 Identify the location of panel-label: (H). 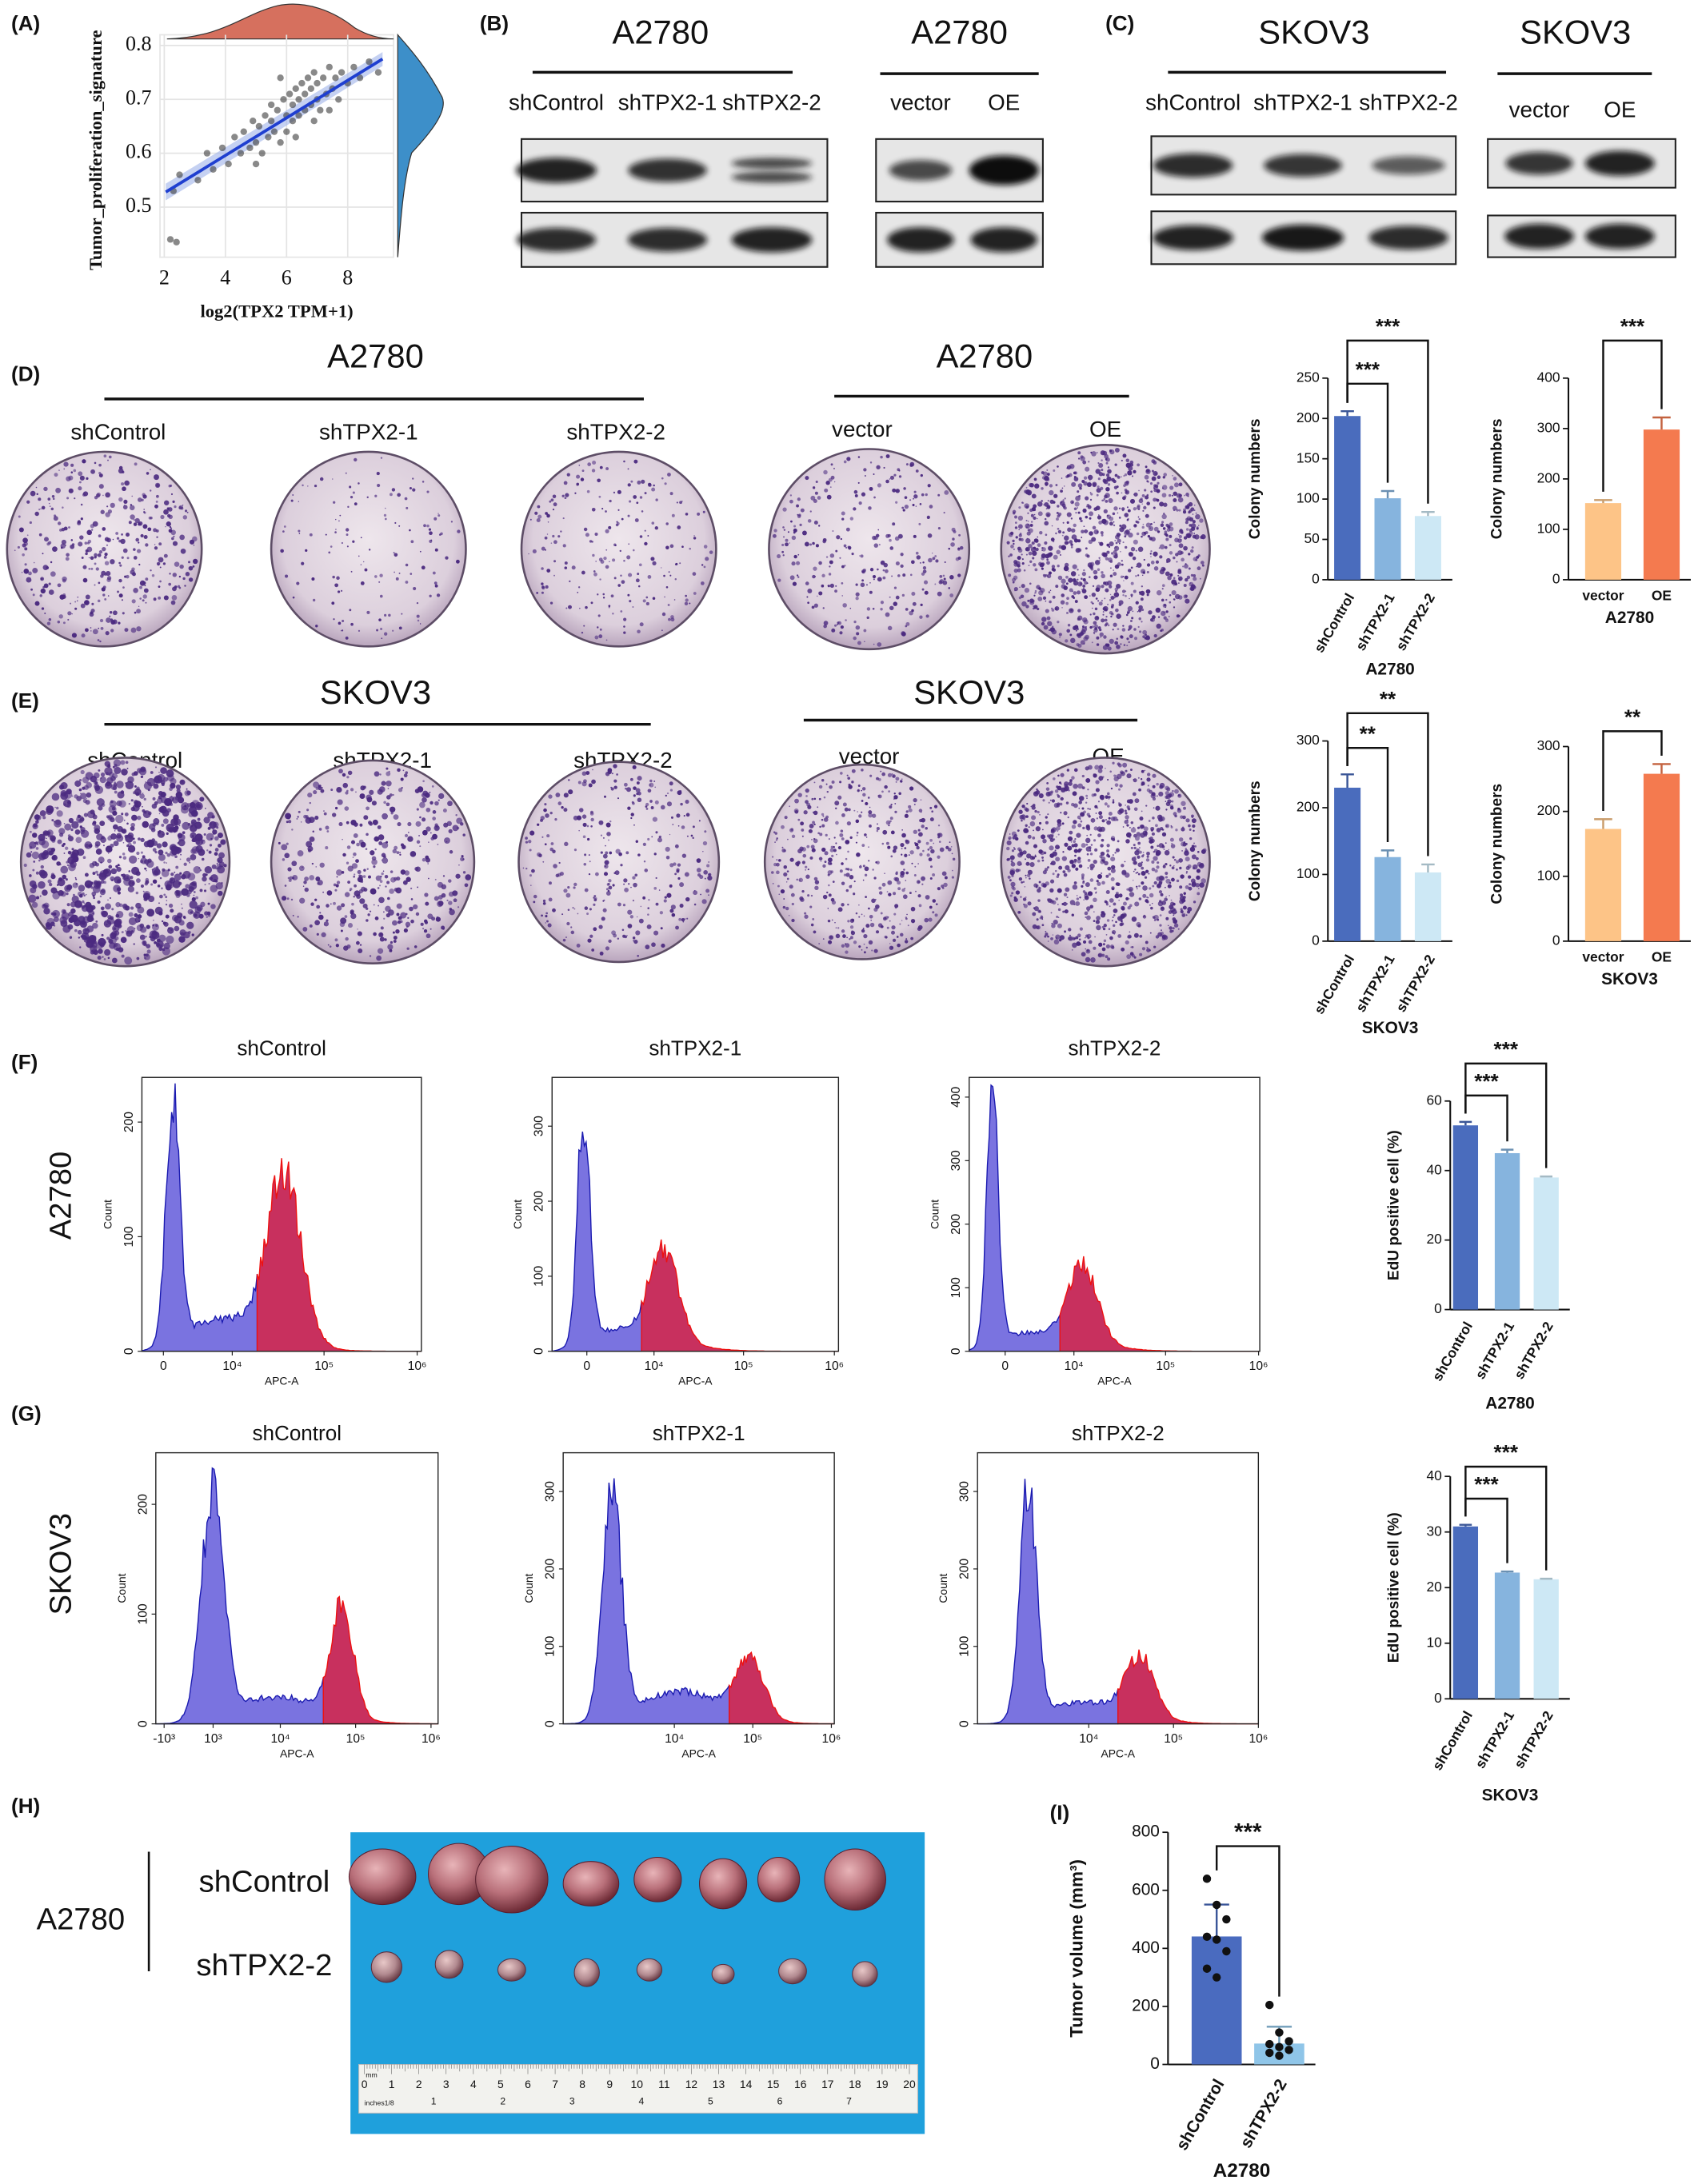
(25, 1806).